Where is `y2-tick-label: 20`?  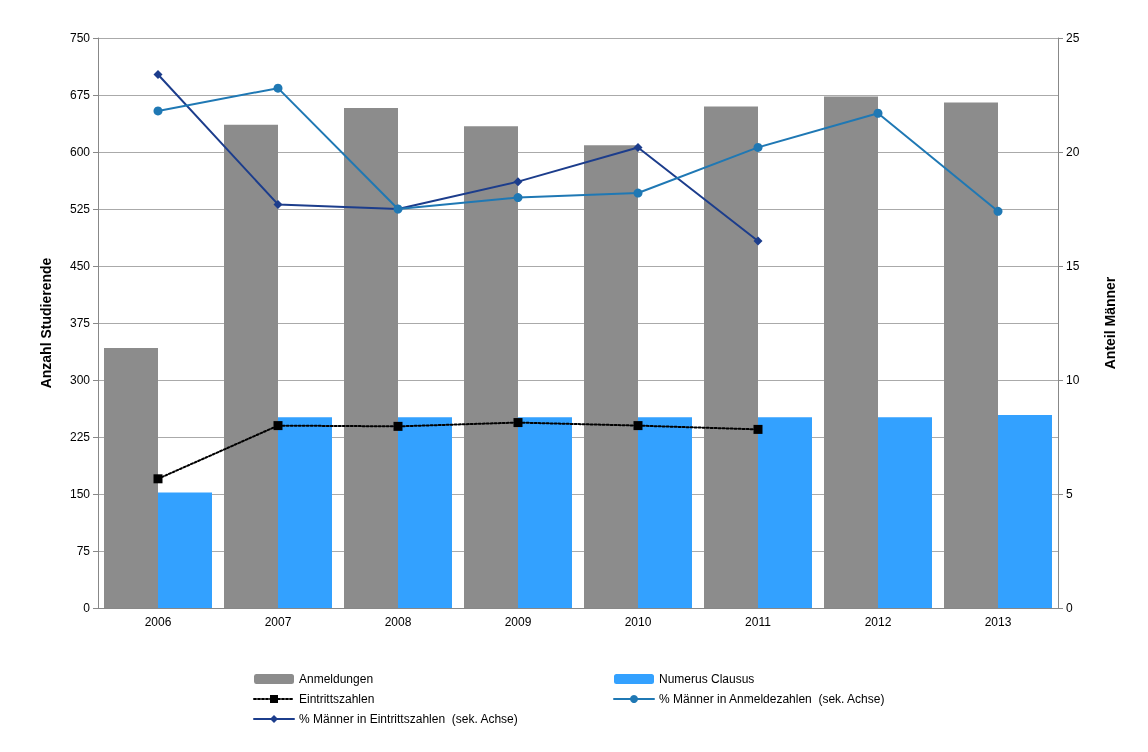
y2-tick-label: 20 is located at coordinates (1073, 152).